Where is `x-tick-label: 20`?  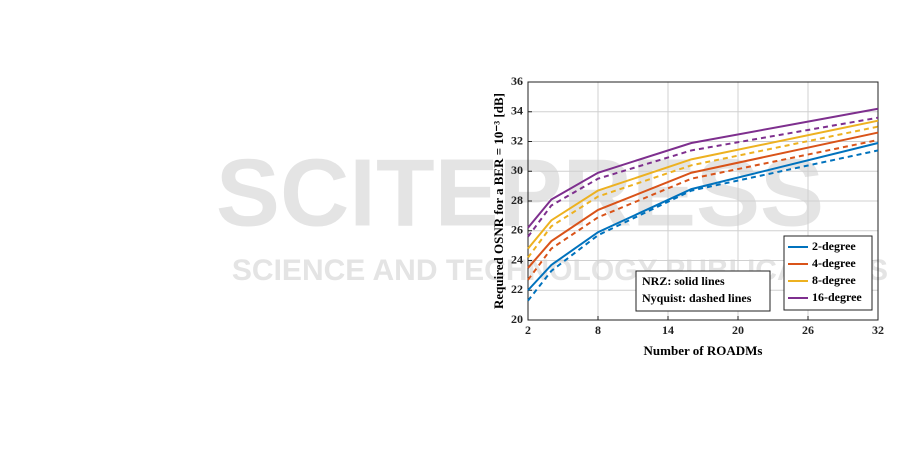
x-tick-label: 20 is located at coordinates (738, 330).